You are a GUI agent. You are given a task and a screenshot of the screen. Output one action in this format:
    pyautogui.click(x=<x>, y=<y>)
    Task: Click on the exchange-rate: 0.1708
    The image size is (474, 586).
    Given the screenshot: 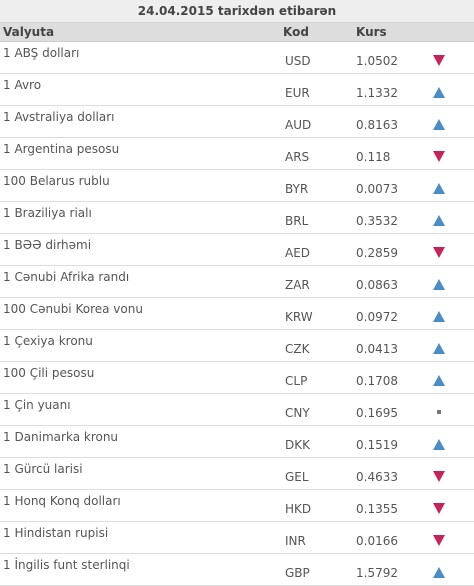 What is the action you would take?
    pyautogui.click(x=377, y=381)
    